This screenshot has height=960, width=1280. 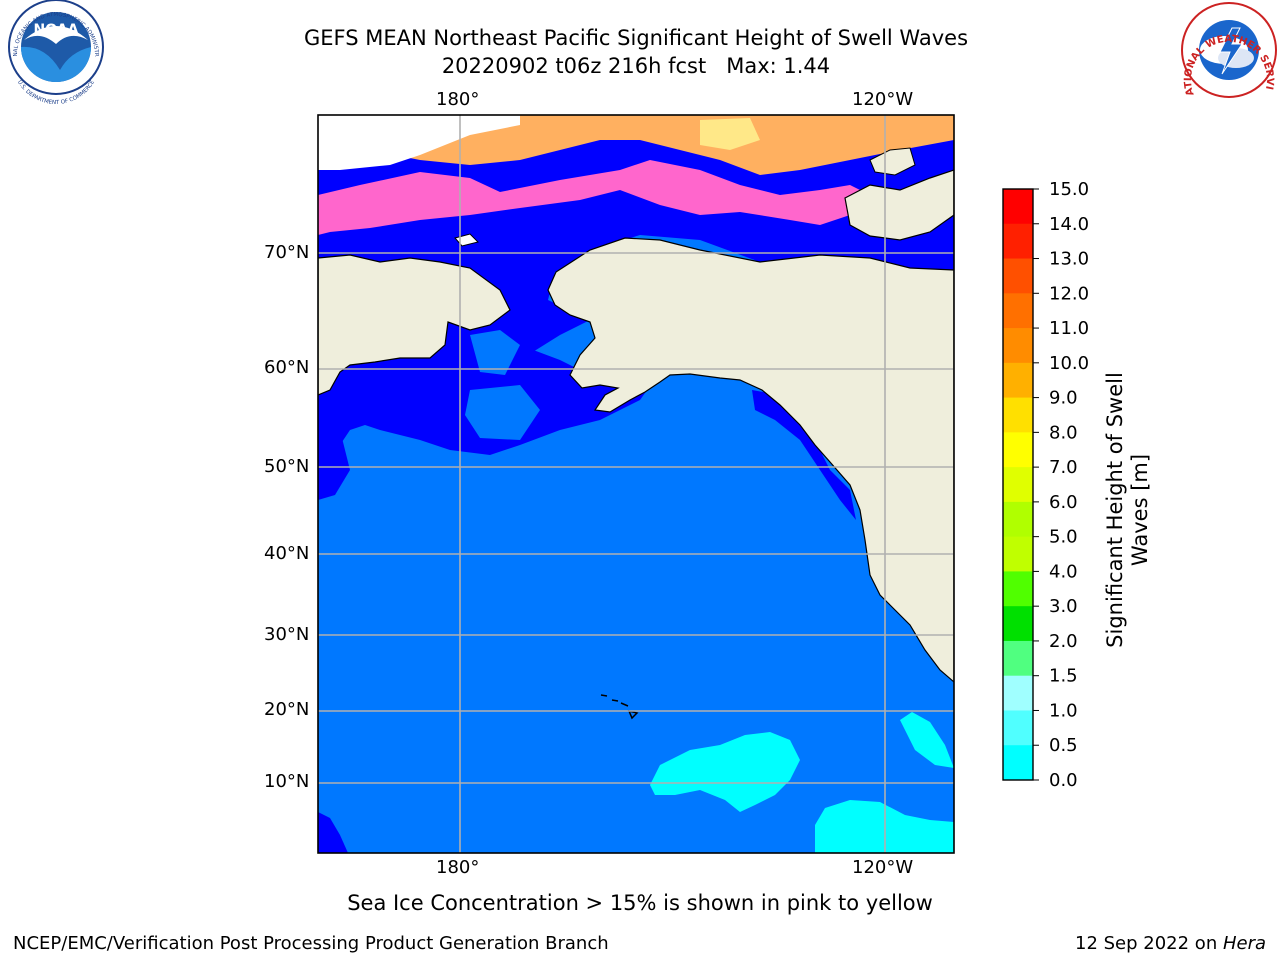 I want to click on lat-label-60n: 60°N, so click(x=287, y=367).